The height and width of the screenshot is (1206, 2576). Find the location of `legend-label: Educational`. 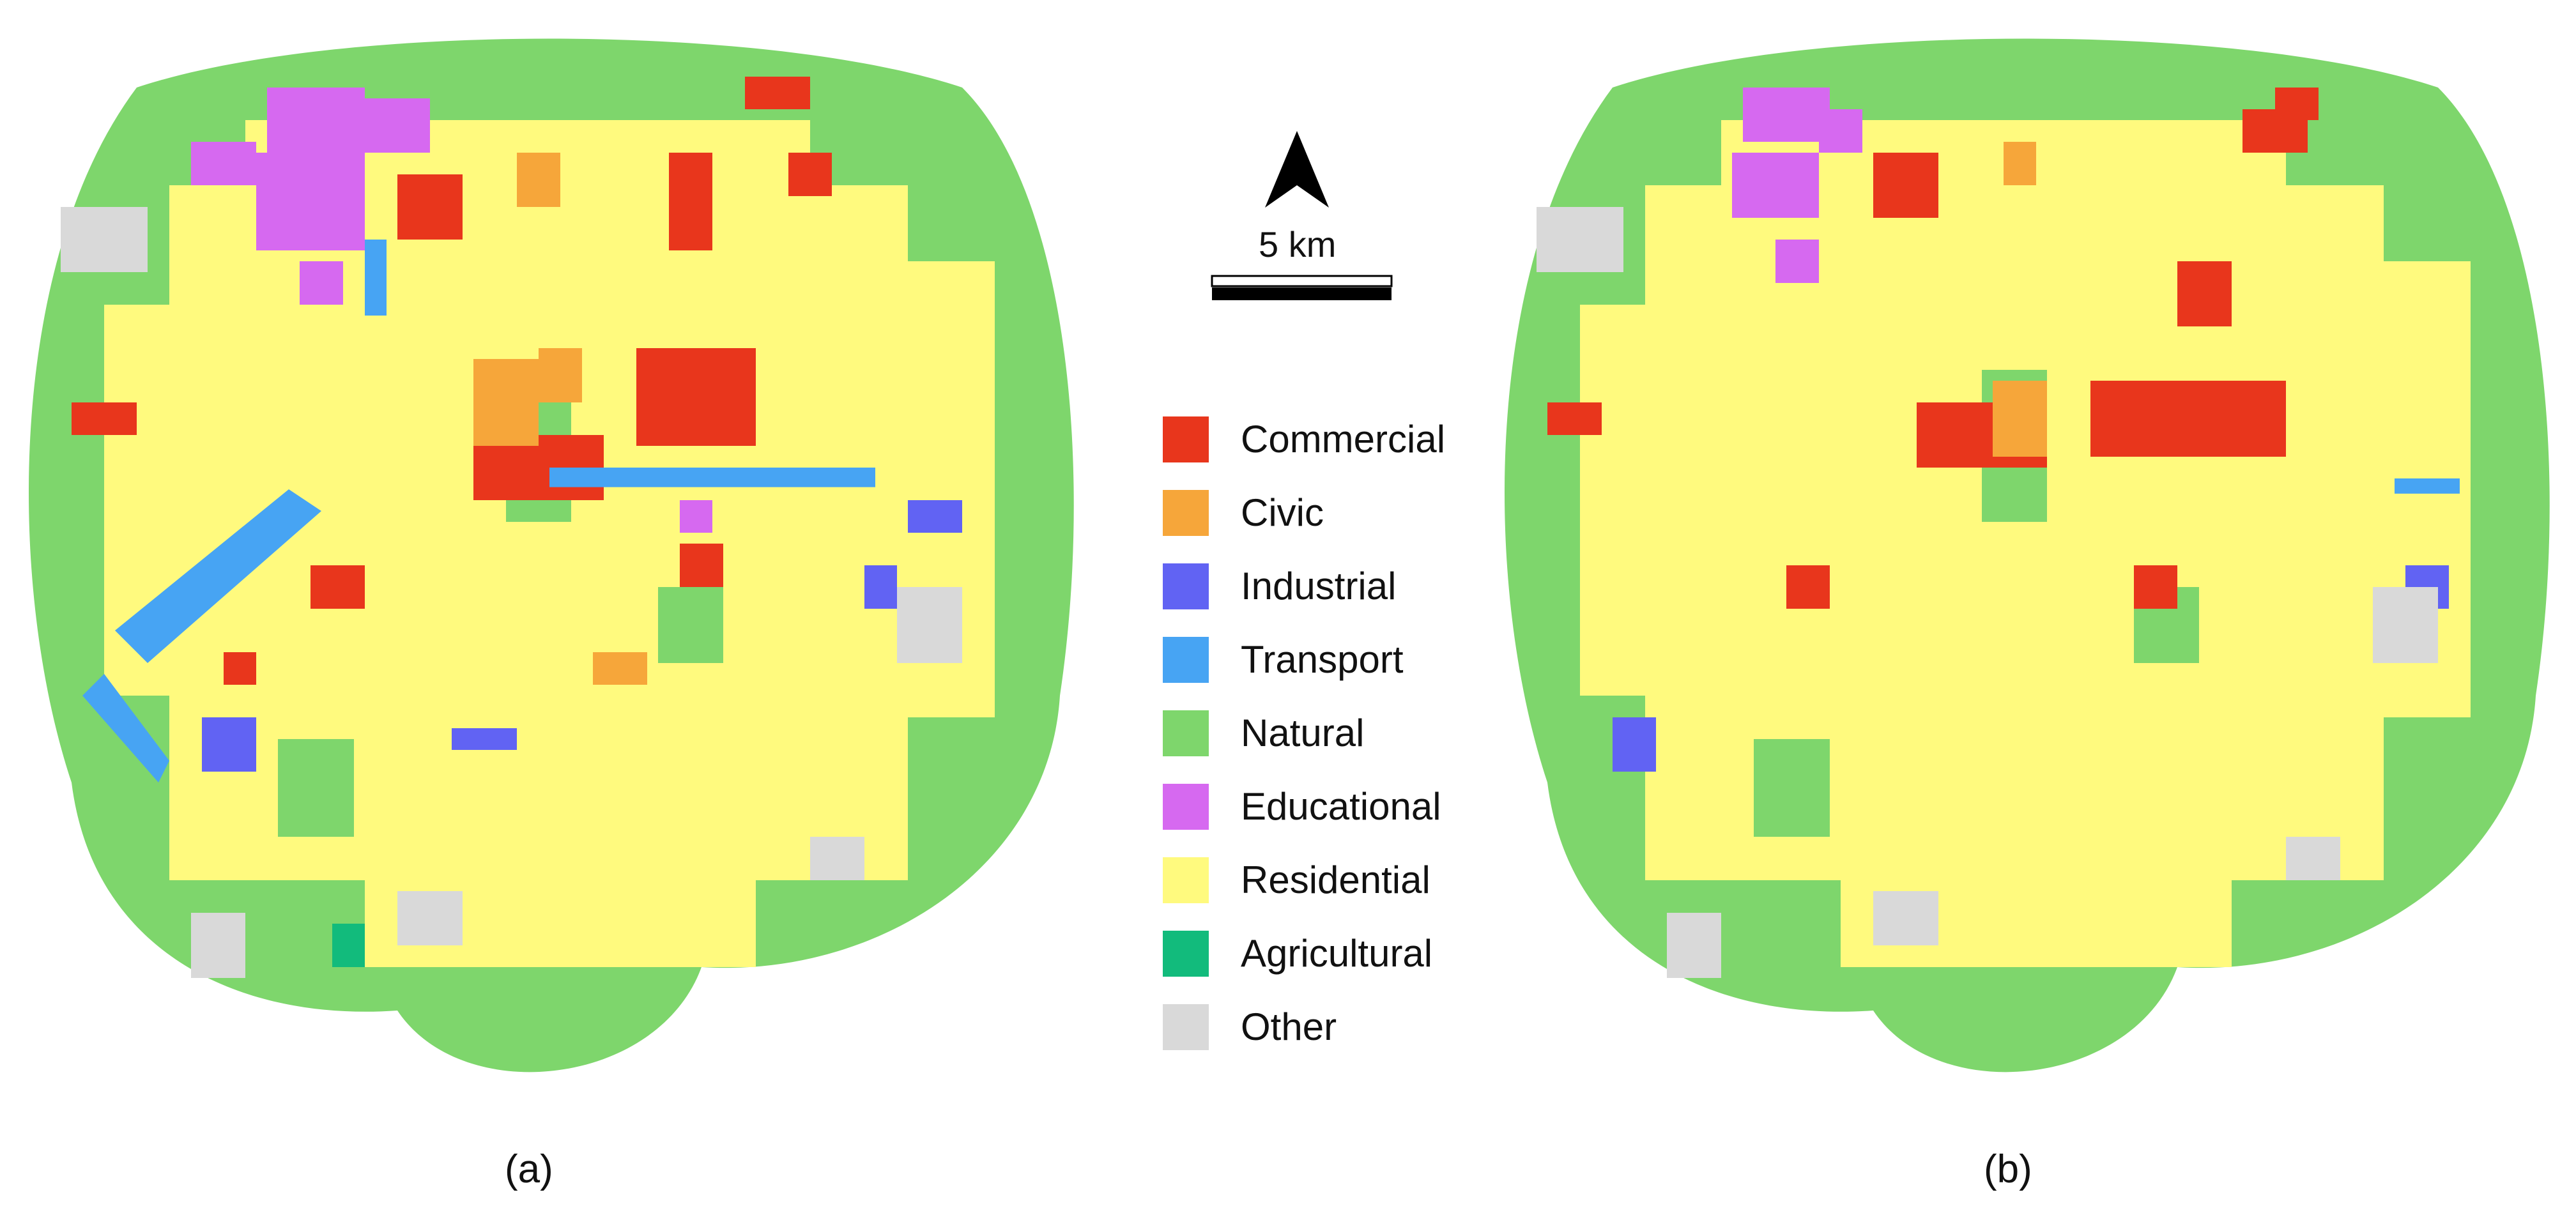

legend-label: Educational is located at coordinates (1341, 806).